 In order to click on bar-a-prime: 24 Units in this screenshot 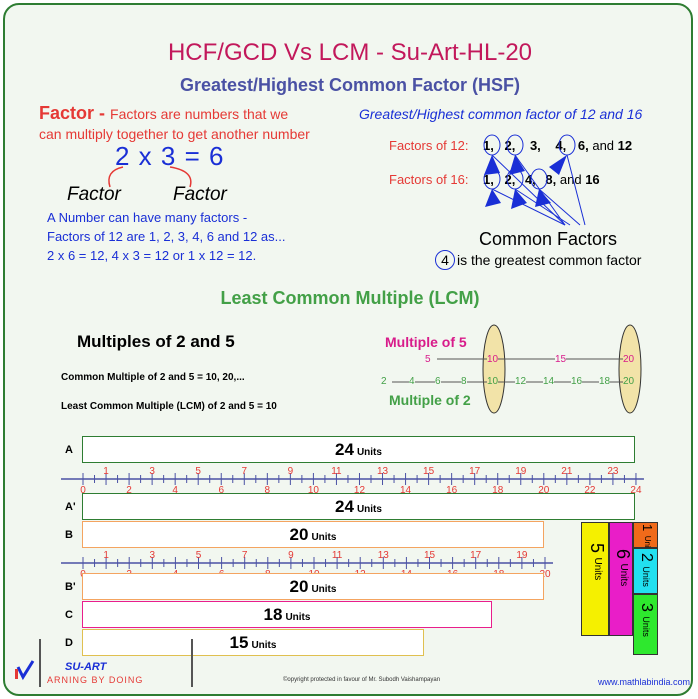, I will do `click(358, 506)`.